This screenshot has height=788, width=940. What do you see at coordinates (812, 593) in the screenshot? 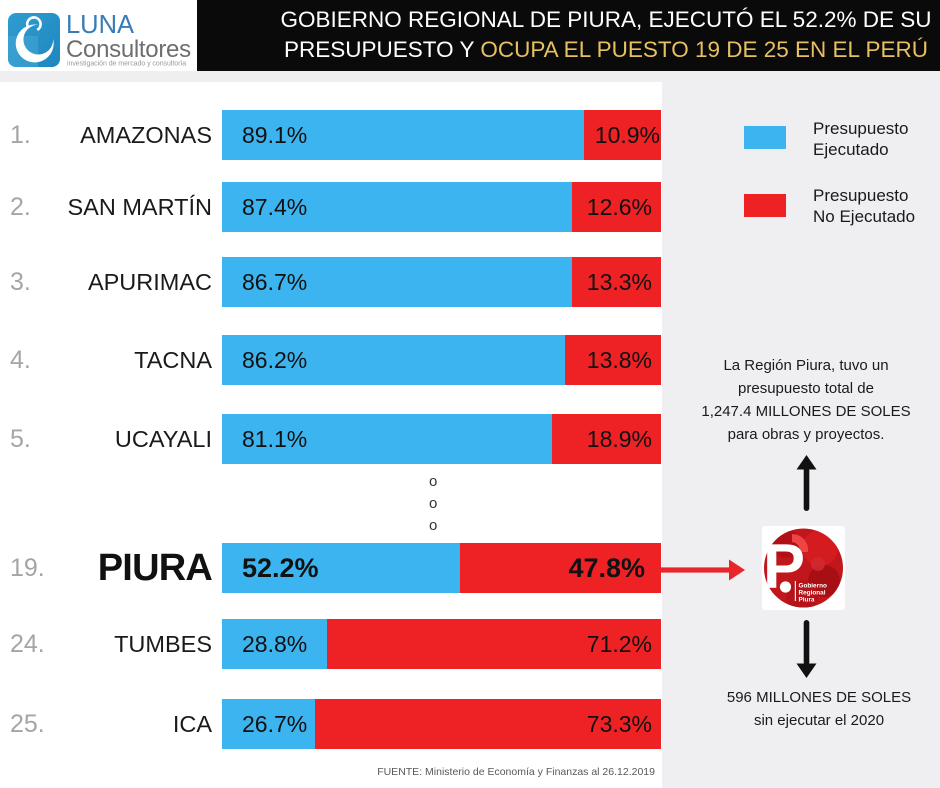
I see `svg-text: Regional` at bounding box center [812, 593].